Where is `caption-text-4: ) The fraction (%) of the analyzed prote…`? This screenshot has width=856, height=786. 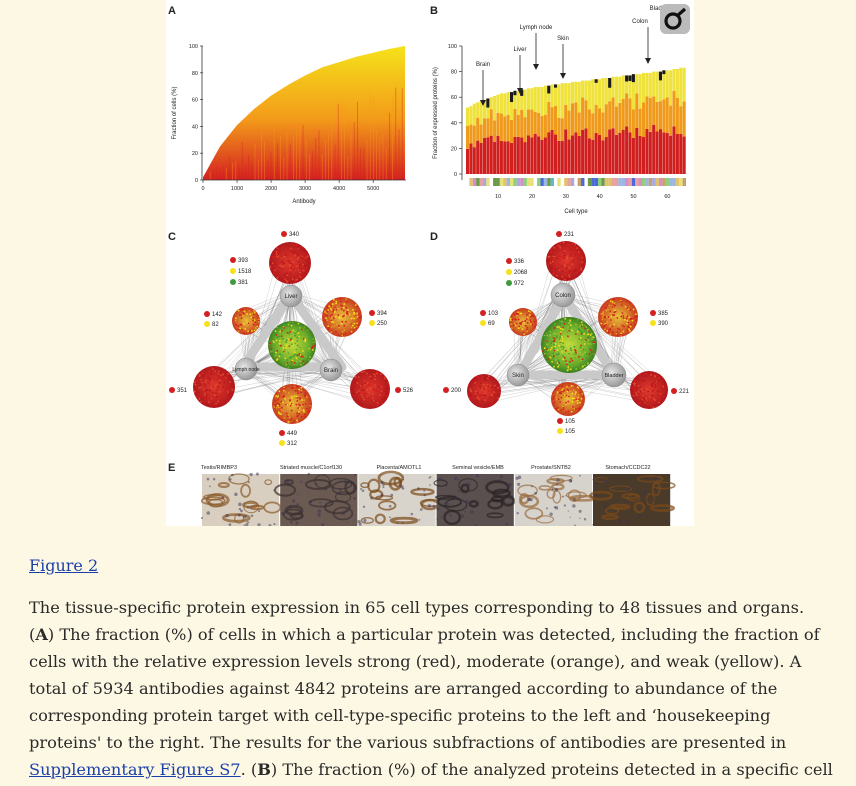
caption-text-4: ) The fraction (%) of the analyzed prote… is located at coordinates (551, 769).